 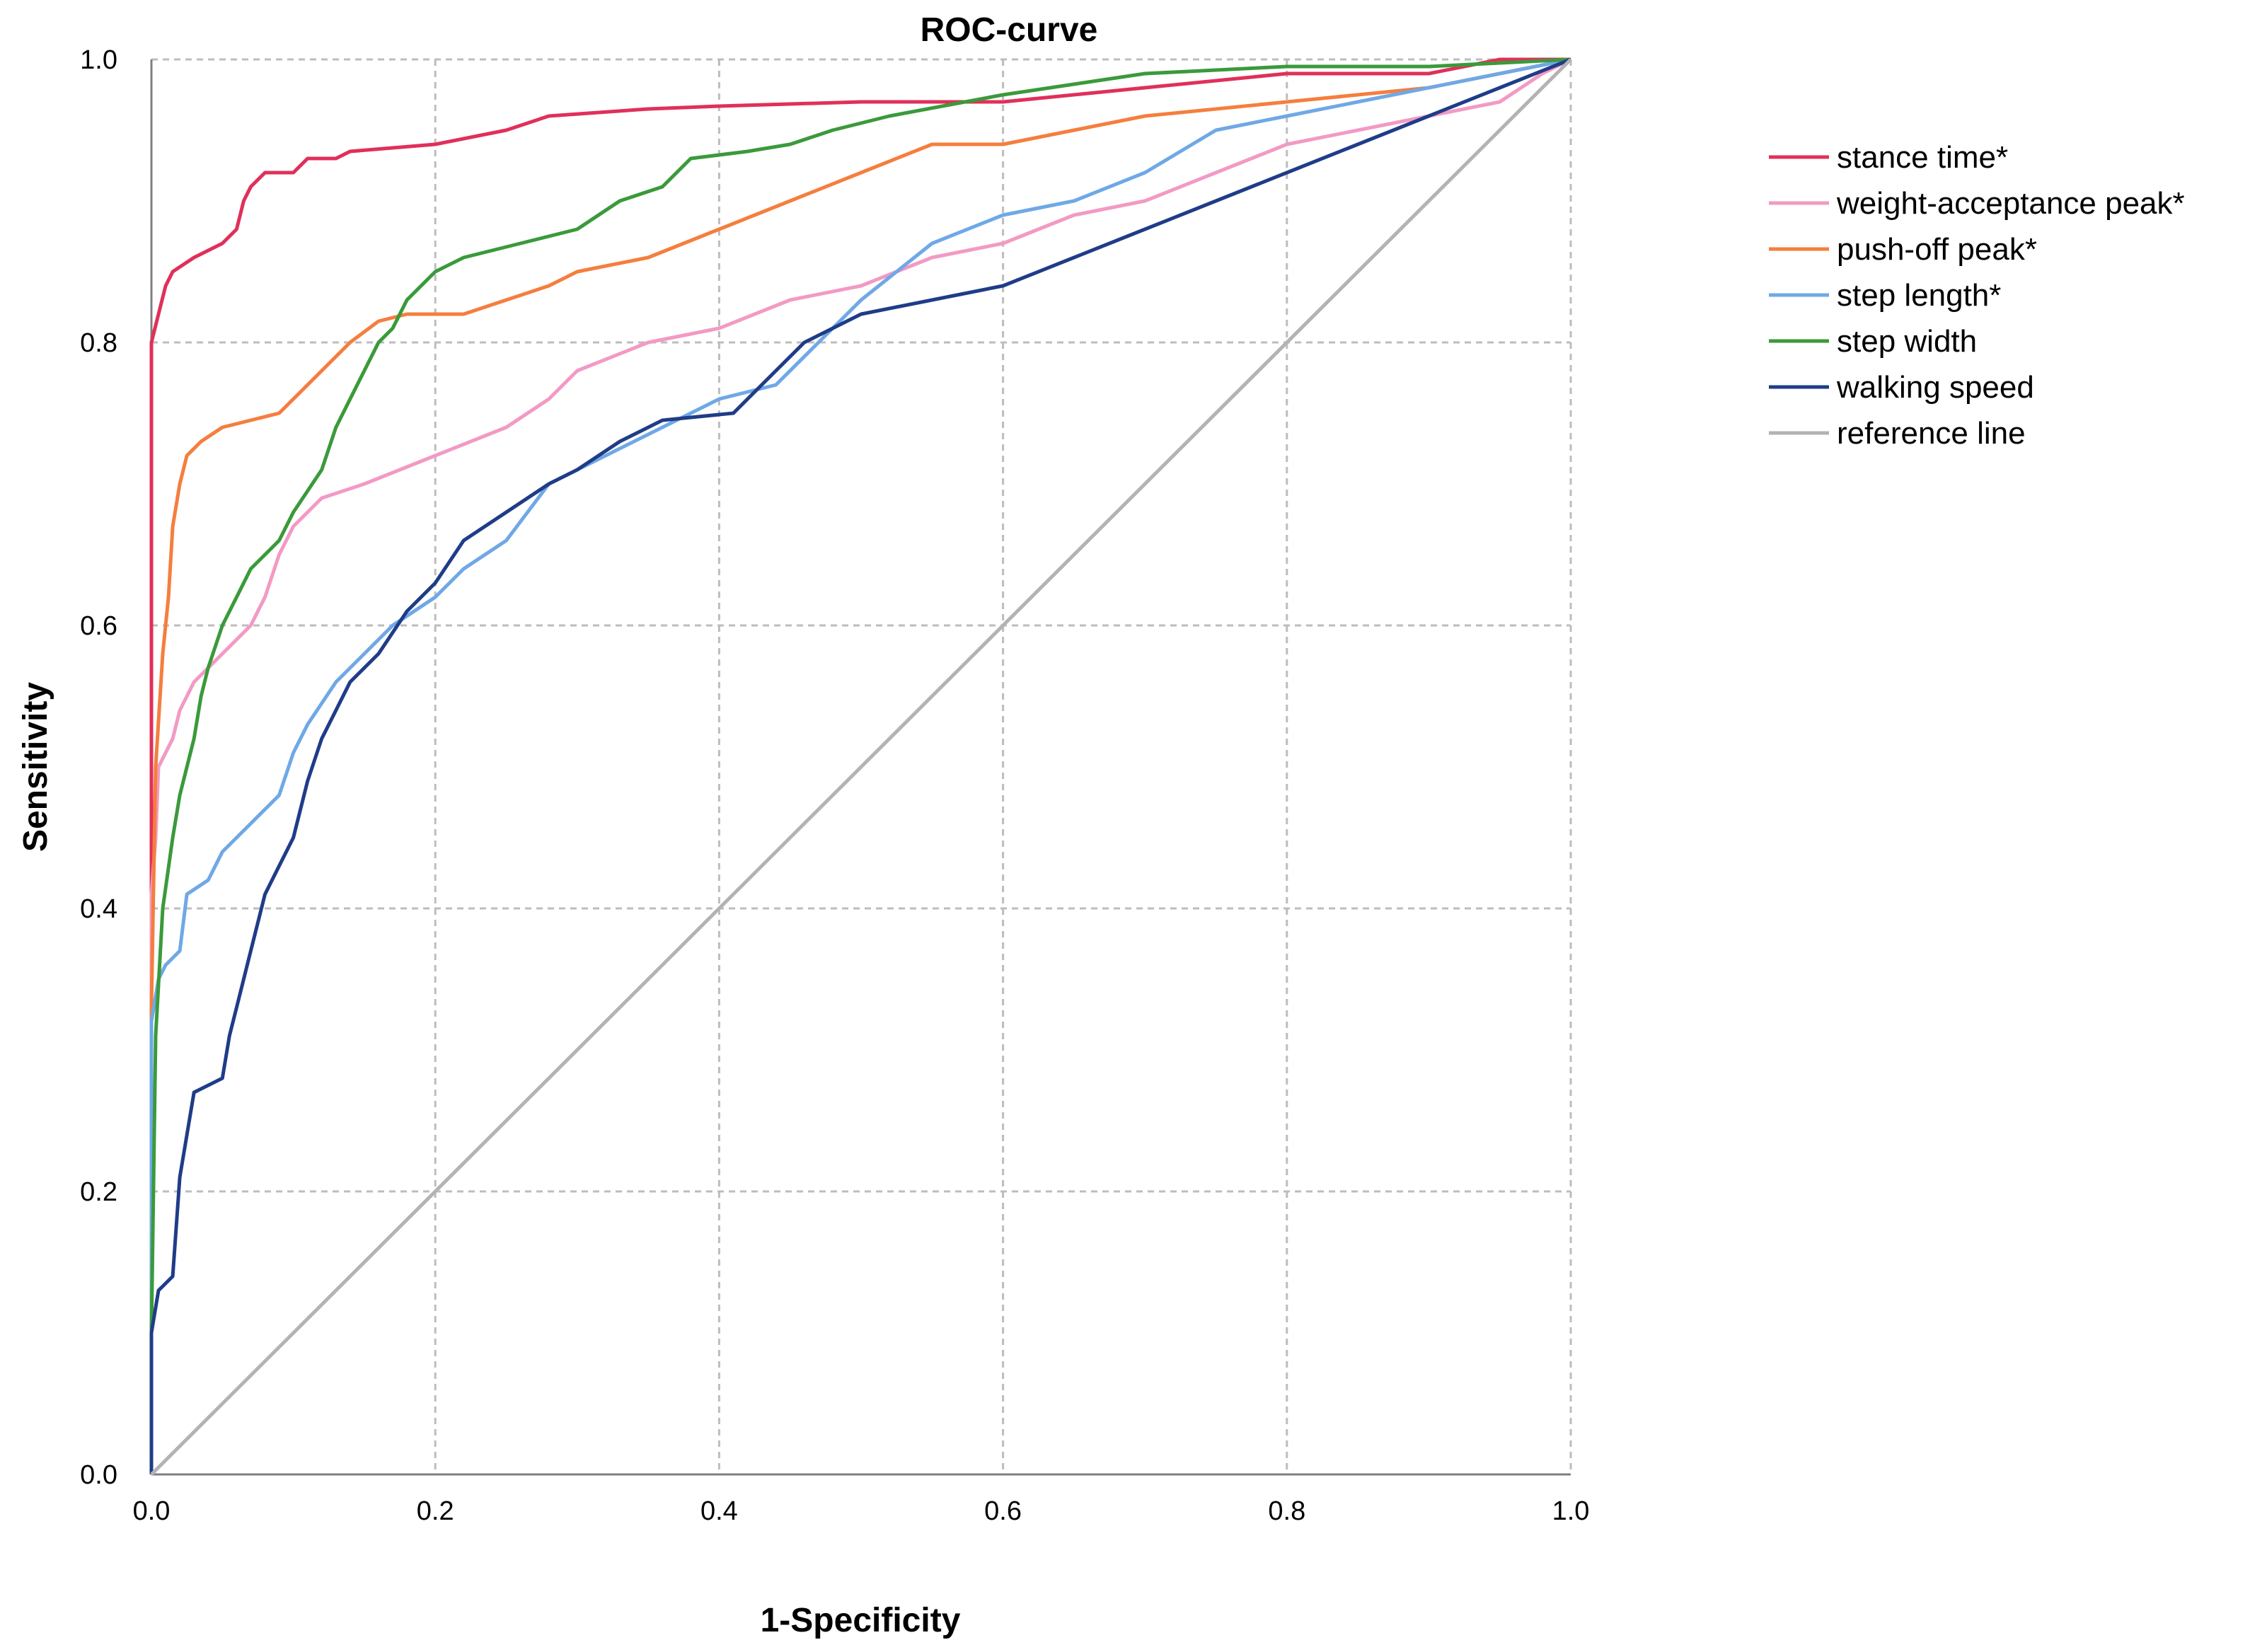 What do you see at coordinates (152, 1511) in the screenshot?
I see `x-tick-label: 0.0` at bounding box center [152, 1511].